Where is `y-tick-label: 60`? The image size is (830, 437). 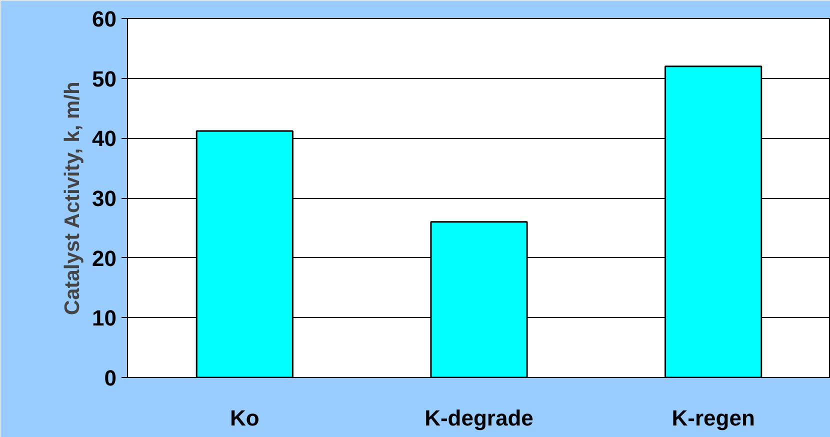
y-tick-label: 60 is located at coordinates (104, 19).